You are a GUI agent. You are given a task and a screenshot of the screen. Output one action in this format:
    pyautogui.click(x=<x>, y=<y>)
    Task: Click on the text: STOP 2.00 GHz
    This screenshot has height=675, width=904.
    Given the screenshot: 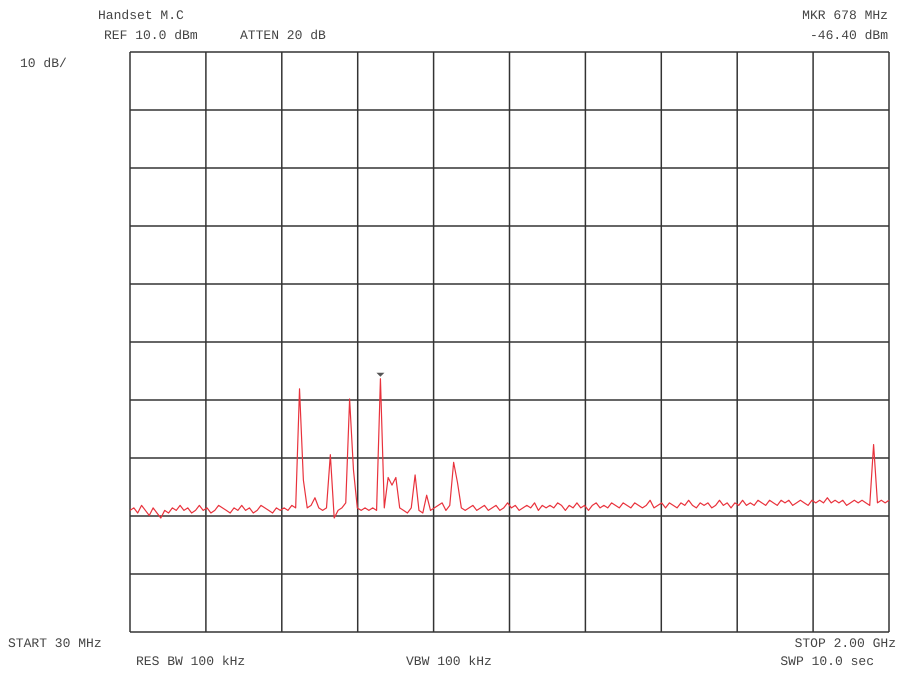 What is the action you would take?
    pyautogui.click(x=845, y=643)
    